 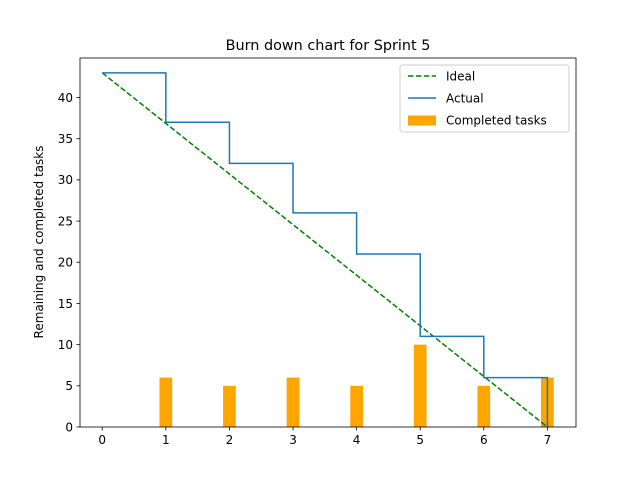 I want to click on legend-swatch, so click(x=422, y=120).